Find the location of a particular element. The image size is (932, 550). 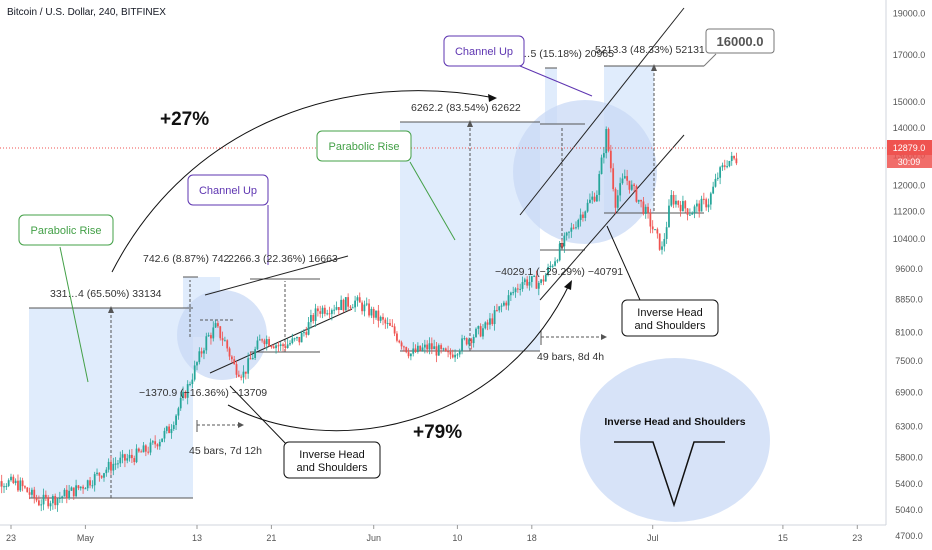

callout-parabolic-2-text: Parabolic Rise is located at coordinates (364, 147).